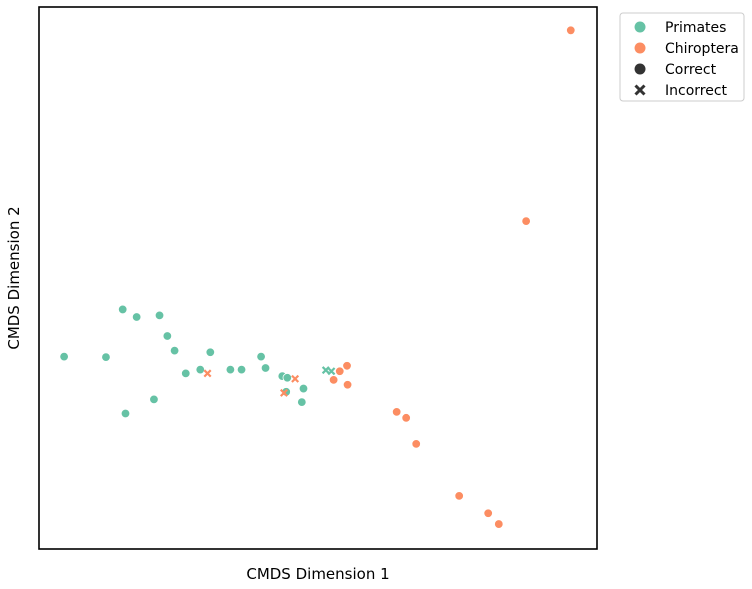 The image size is (752, 589). I want to click on legend-label-primates: Primates, so click(695, 28).